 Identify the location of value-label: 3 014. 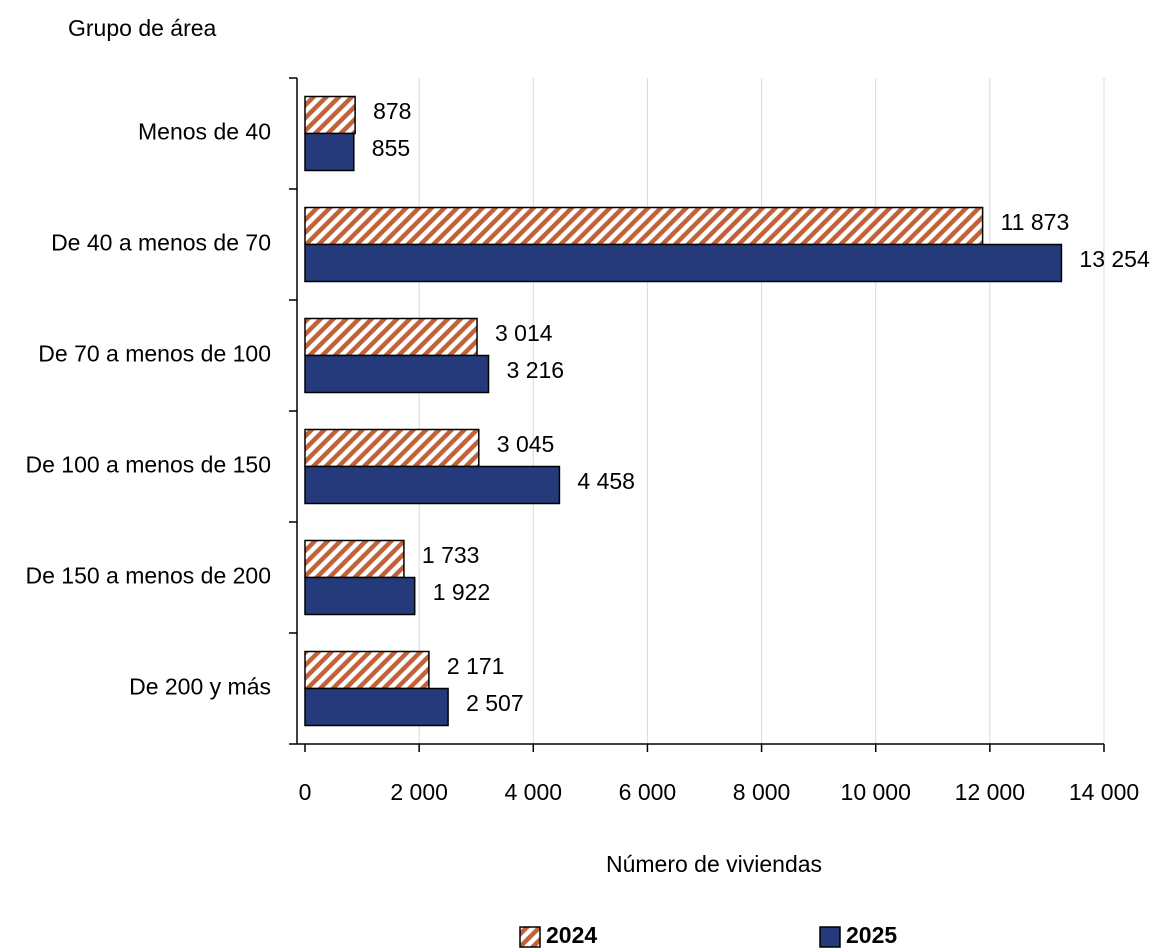
(524, 333).